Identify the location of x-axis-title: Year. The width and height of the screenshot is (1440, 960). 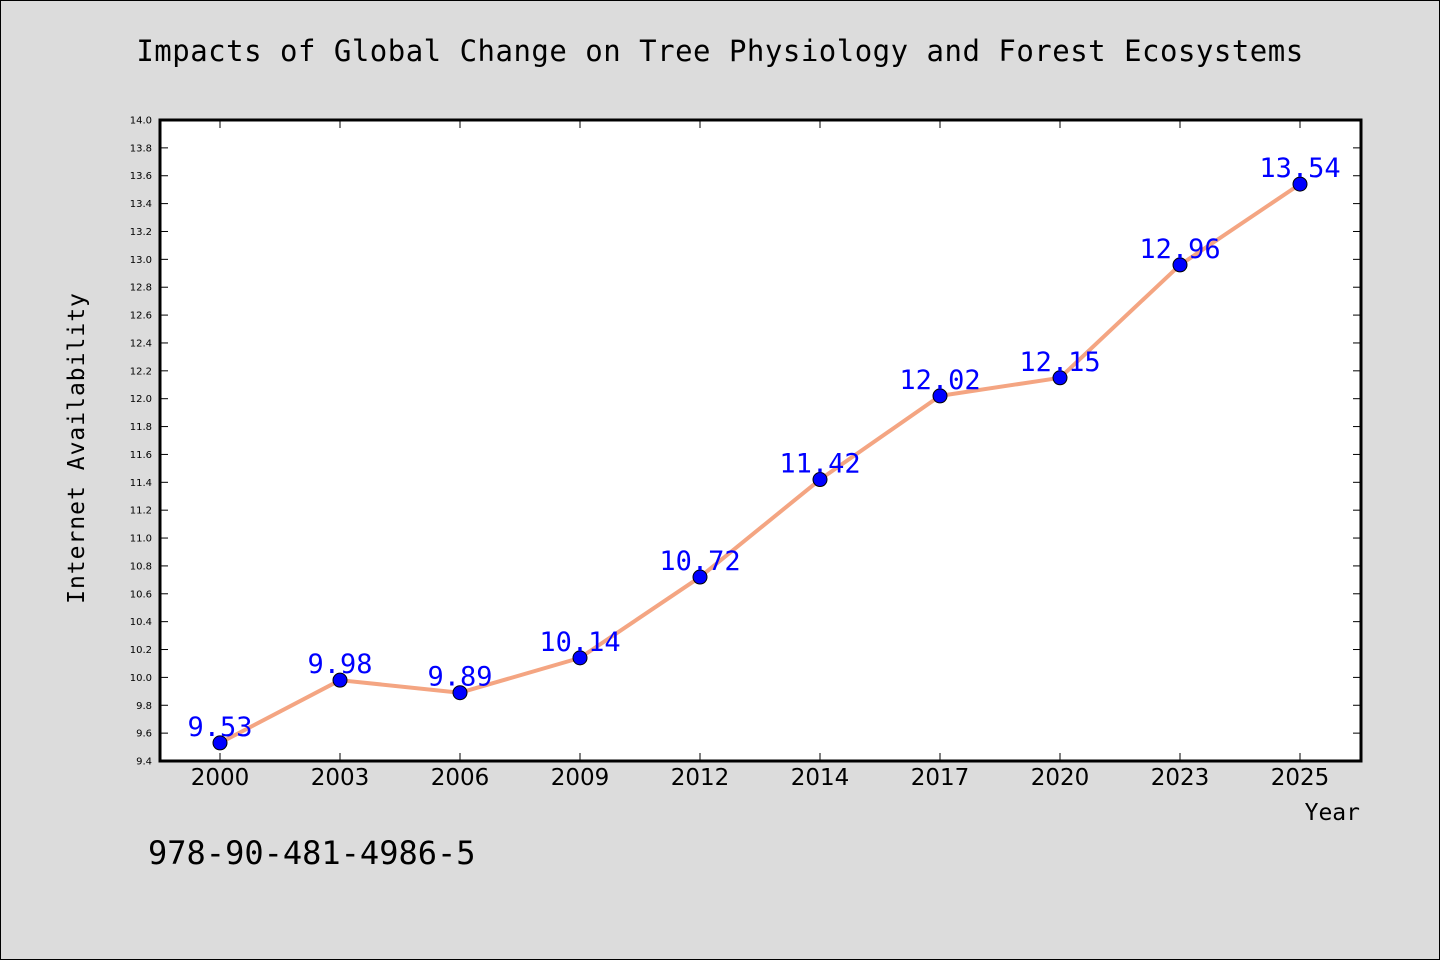
(1332, 813).